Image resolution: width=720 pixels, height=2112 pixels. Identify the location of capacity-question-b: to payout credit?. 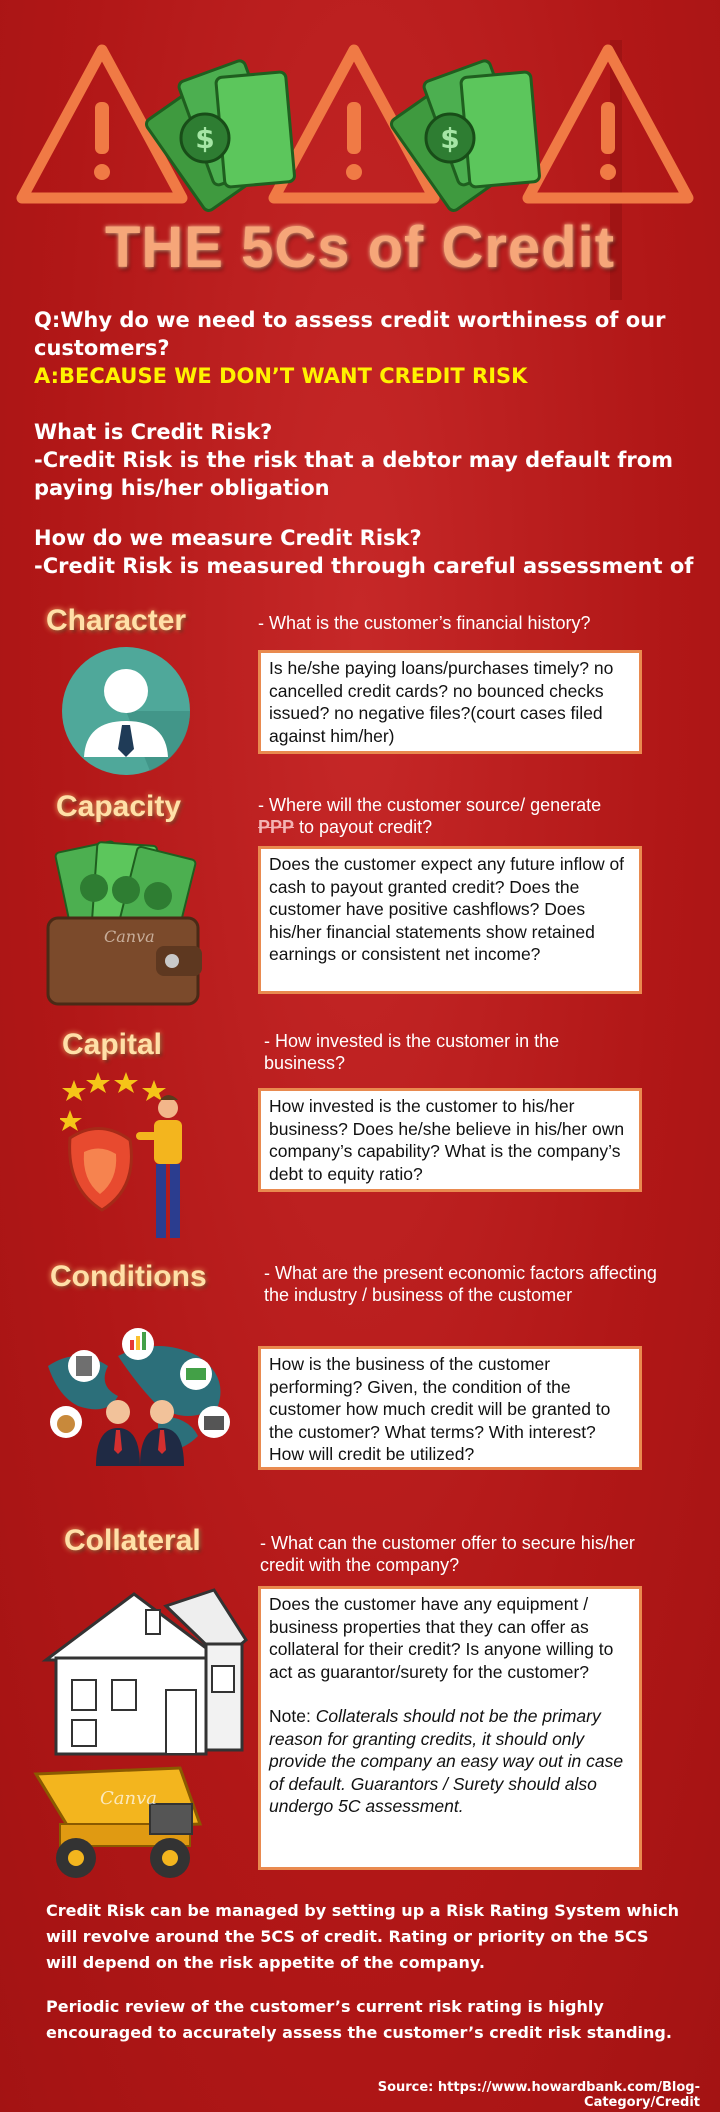
(363, 827).